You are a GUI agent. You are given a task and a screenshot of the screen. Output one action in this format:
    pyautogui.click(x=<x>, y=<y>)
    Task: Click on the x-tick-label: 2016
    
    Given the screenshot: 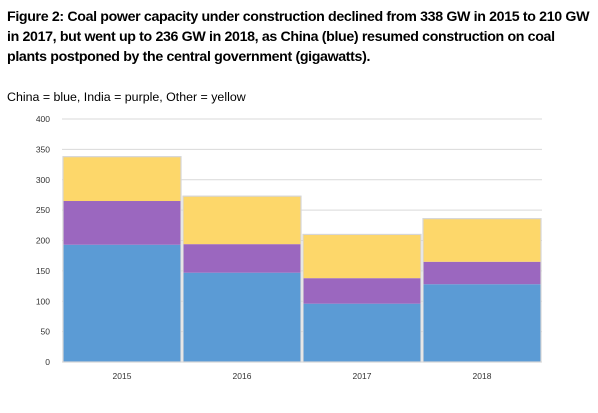 What is the action you would take?
    pyautogui.click(x=242, y=376)
    